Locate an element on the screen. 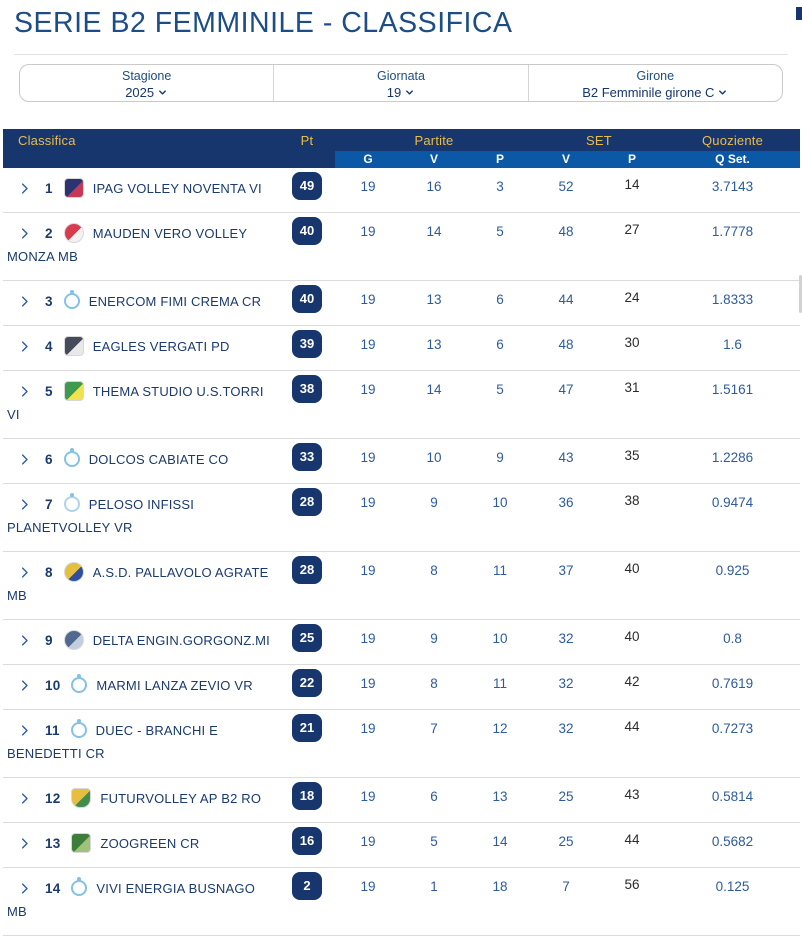 The width and height of the screenshot is (802, 936). filter-girone: Girone B2 Femminile girone C is located at coordinates (654, 83).